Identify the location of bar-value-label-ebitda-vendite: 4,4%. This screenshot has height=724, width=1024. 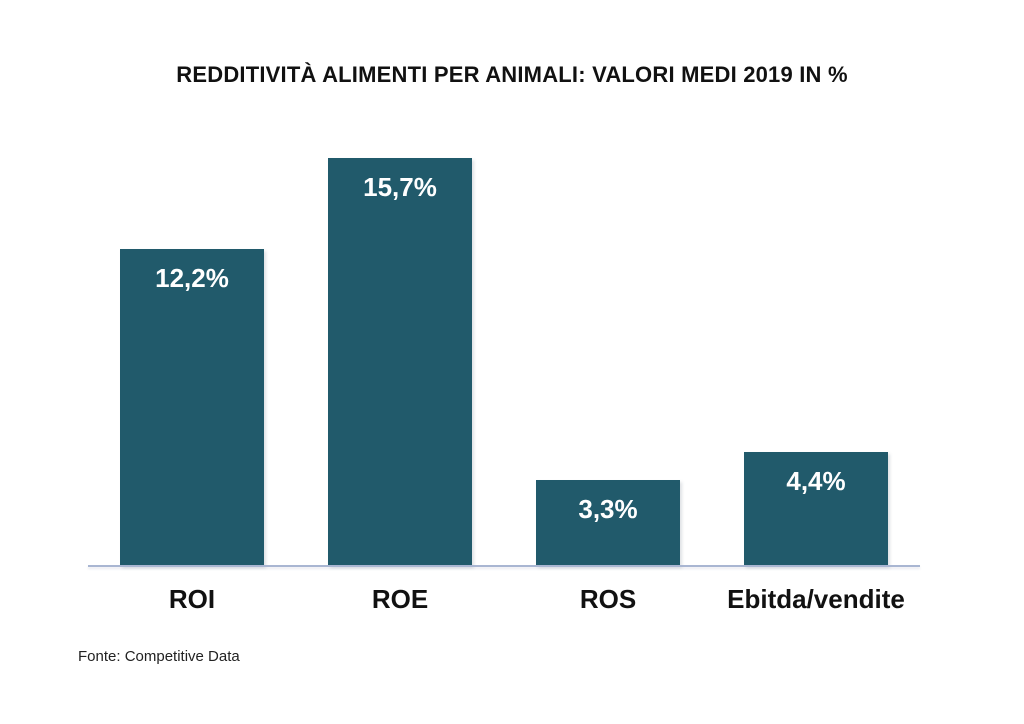
(816, 481).